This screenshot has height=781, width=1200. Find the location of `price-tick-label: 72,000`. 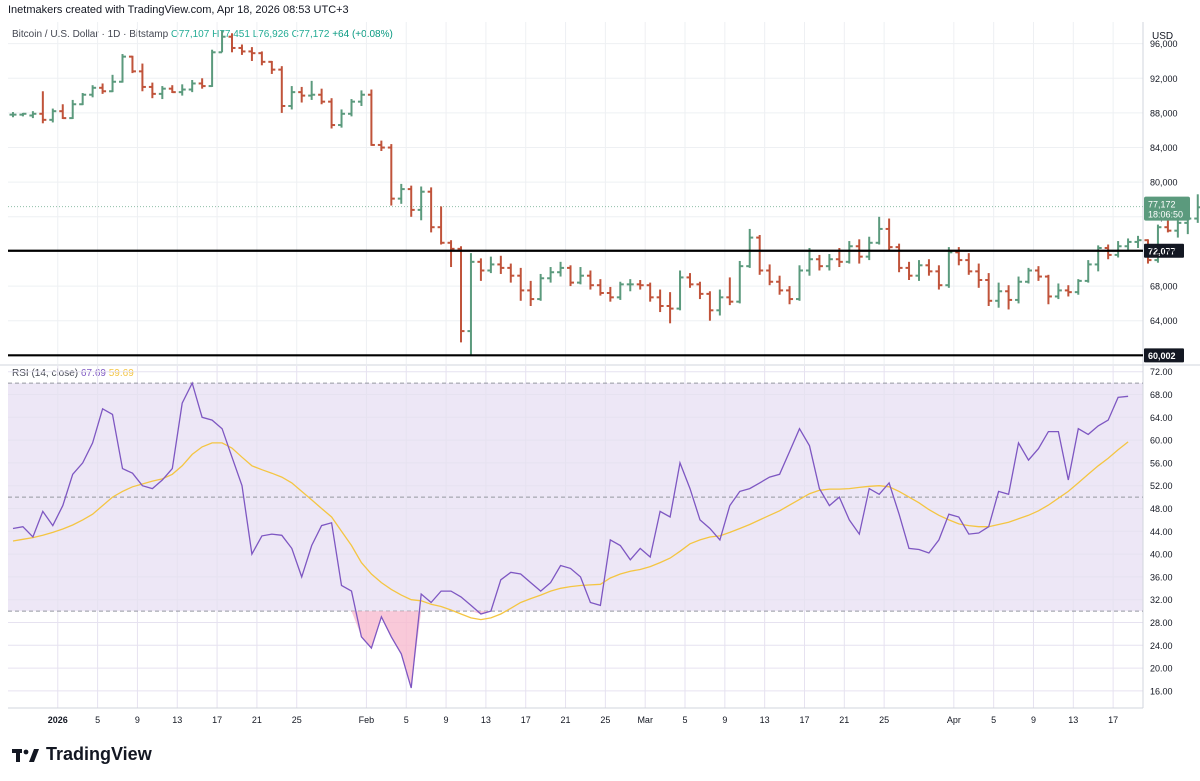

price-tick-label: 72,000 is located at coordinates (1164, 252).